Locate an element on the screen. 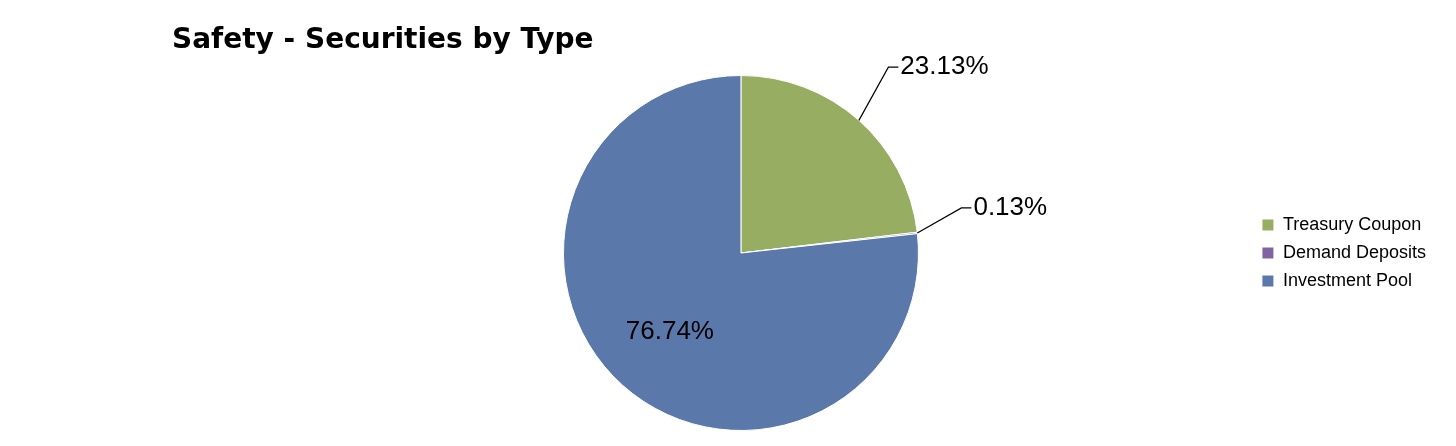 This screenshot has width=1456, height=446. chart-title: Safety - Securities by Type is located at coordinates (383, 38).